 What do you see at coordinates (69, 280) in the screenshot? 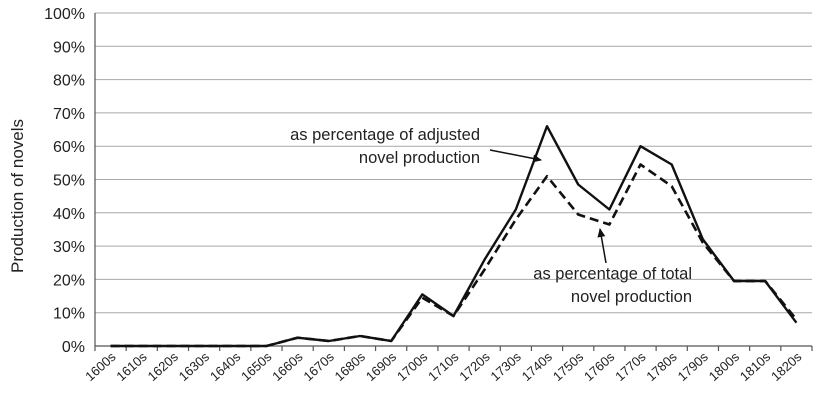
I see `y-tick-label: 20%` at bounding box center [69, 280].